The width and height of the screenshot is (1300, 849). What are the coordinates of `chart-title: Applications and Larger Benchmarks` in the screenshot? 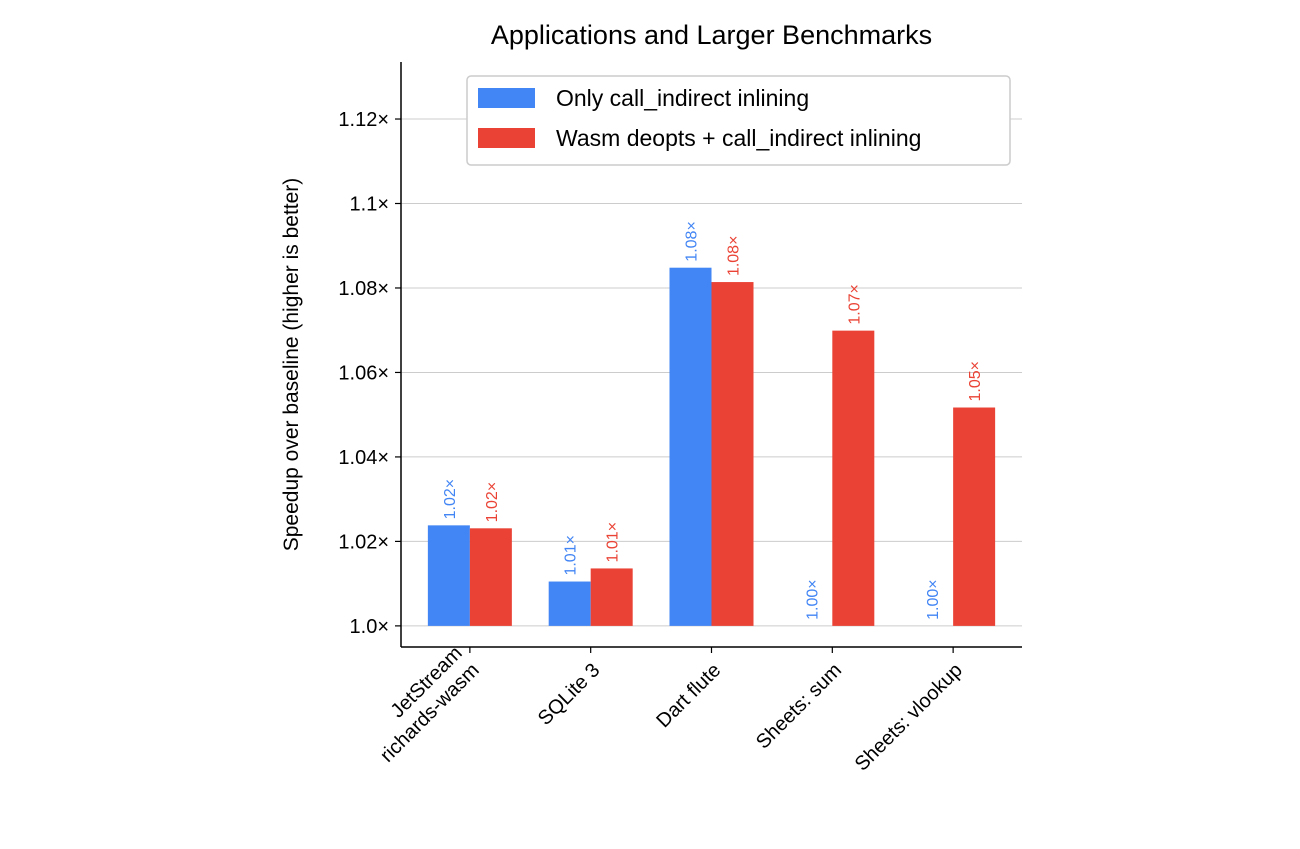 It's located at (711, 35).